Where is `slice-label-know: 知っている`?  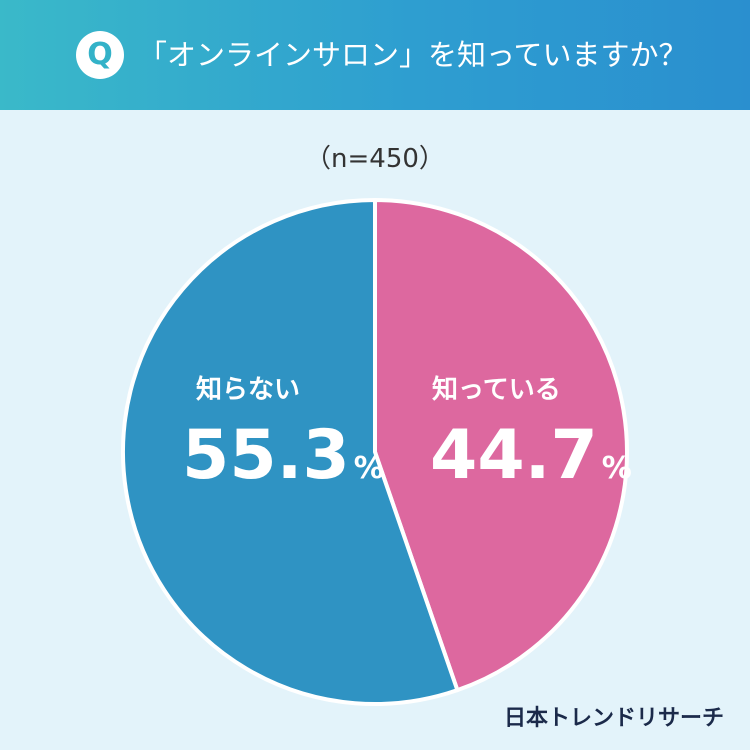
slice-label-know: 知っている is located at coordinates (496, 390).